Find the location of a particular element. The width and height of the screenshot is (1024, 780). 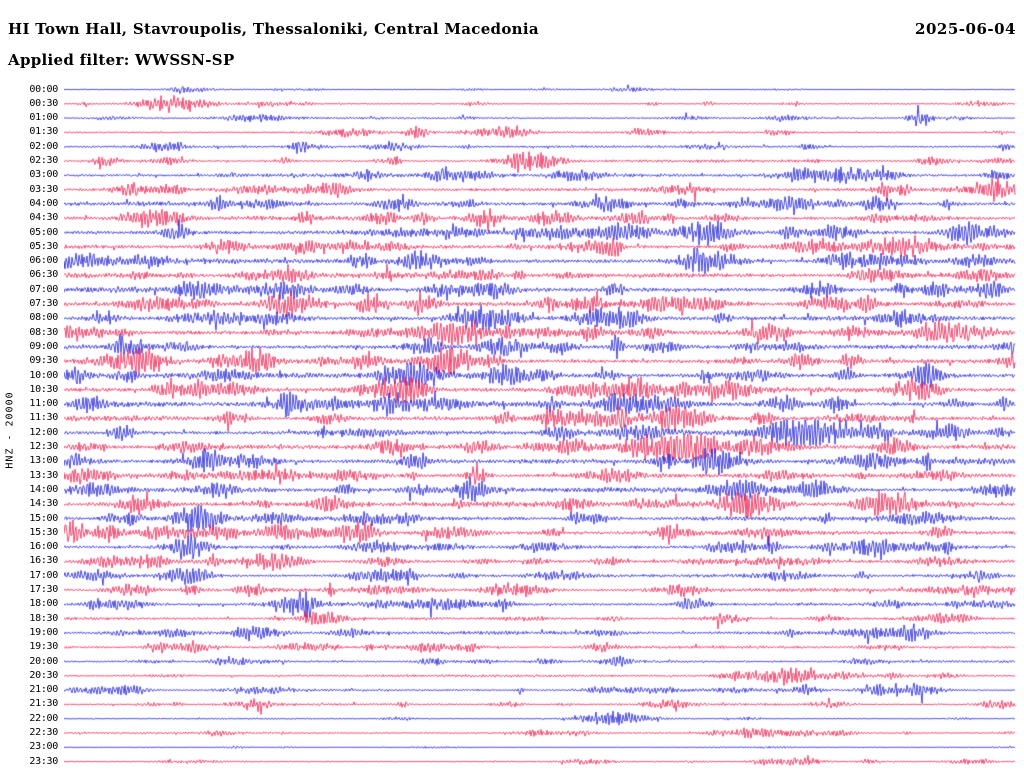

trace-time-label: 09:30 is located at coordinates (43, 361).